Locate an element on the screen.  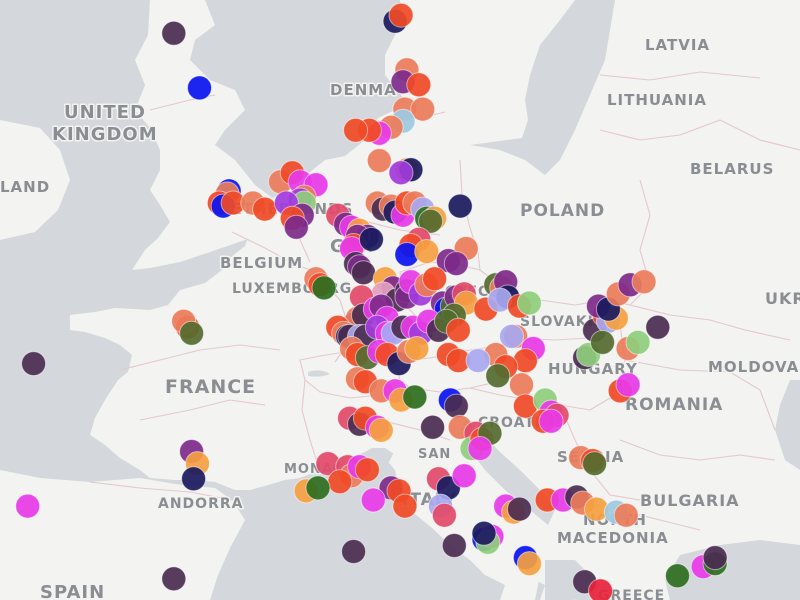
country-label-spain: SPAIN is located at coordinates (72, 591).